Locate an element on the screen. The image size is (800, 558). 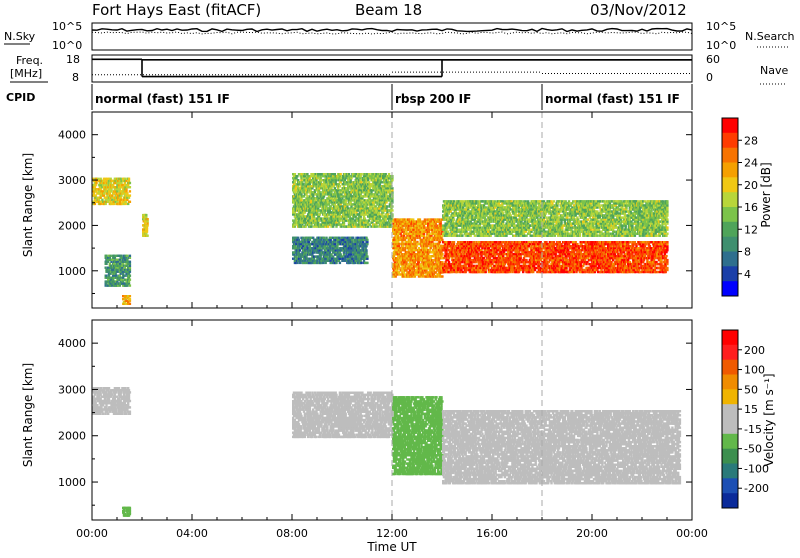
cpid-mode-label: rbsp 200 IF is located at coordinates (433, 99).